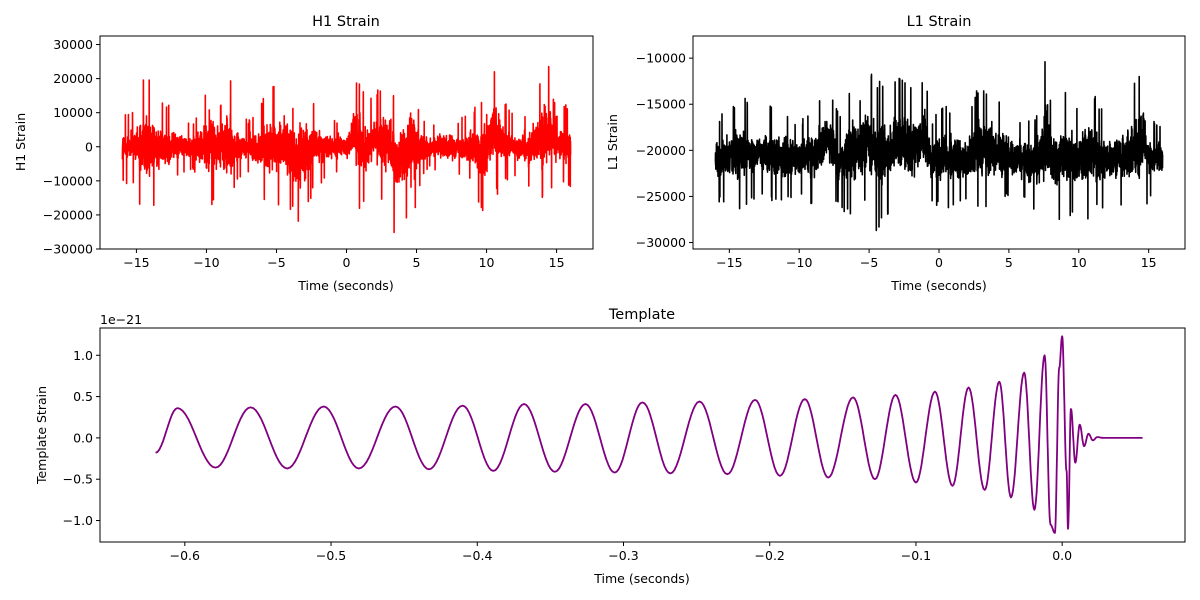  I want to click on l1-series-line, so click(939, 146).